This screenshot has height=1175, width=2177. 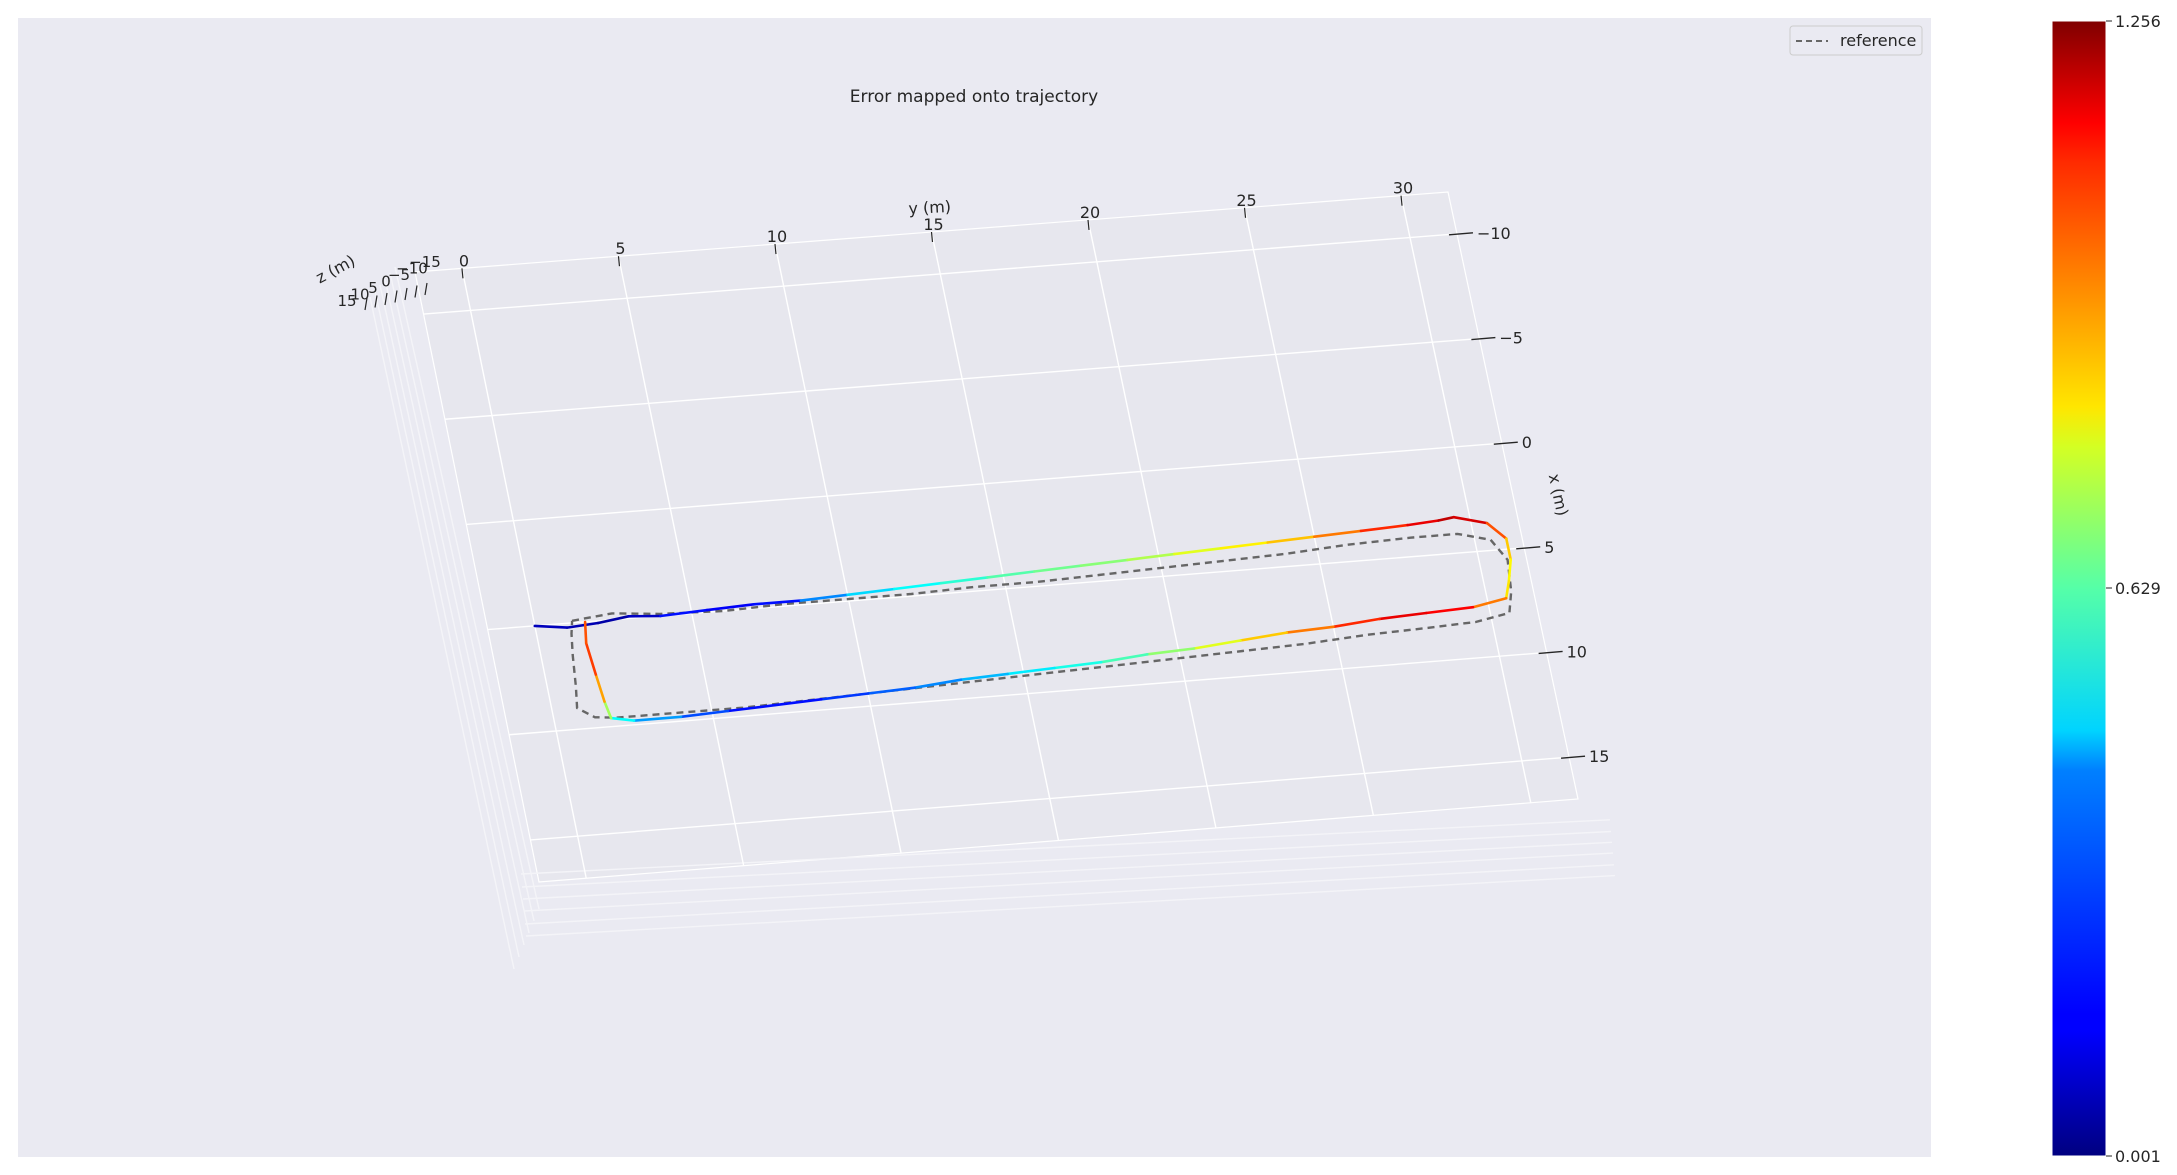 I want to click on y-tick-label: 0, so click(x=464, y=260).